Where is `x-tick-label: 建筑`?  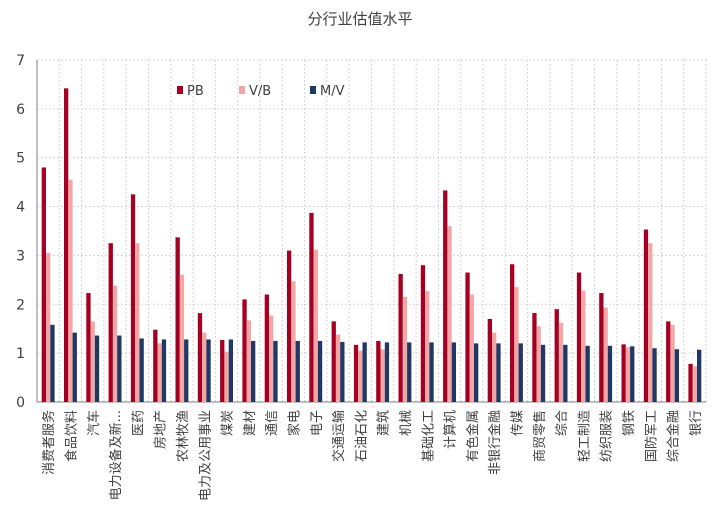 x-tick-label: 建筑 is located at coordinates (384, 423).